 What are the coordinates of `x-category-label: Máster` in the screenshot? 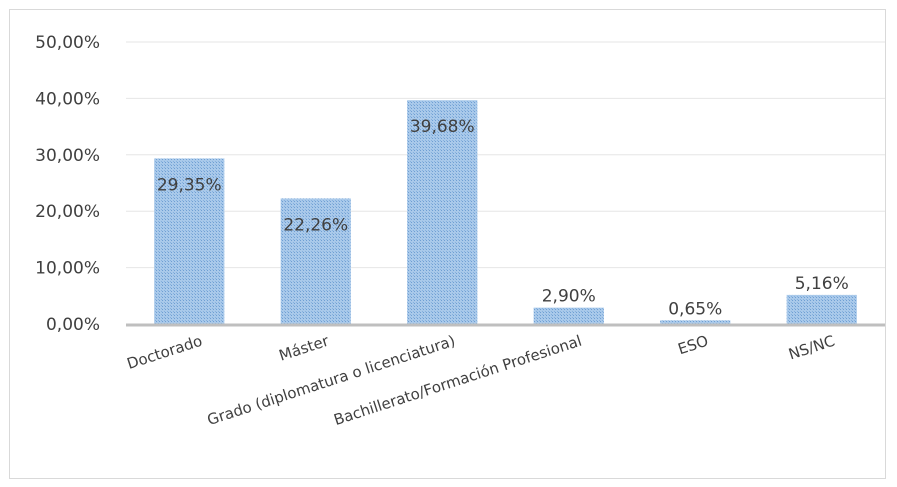 It's located at (304, 347).